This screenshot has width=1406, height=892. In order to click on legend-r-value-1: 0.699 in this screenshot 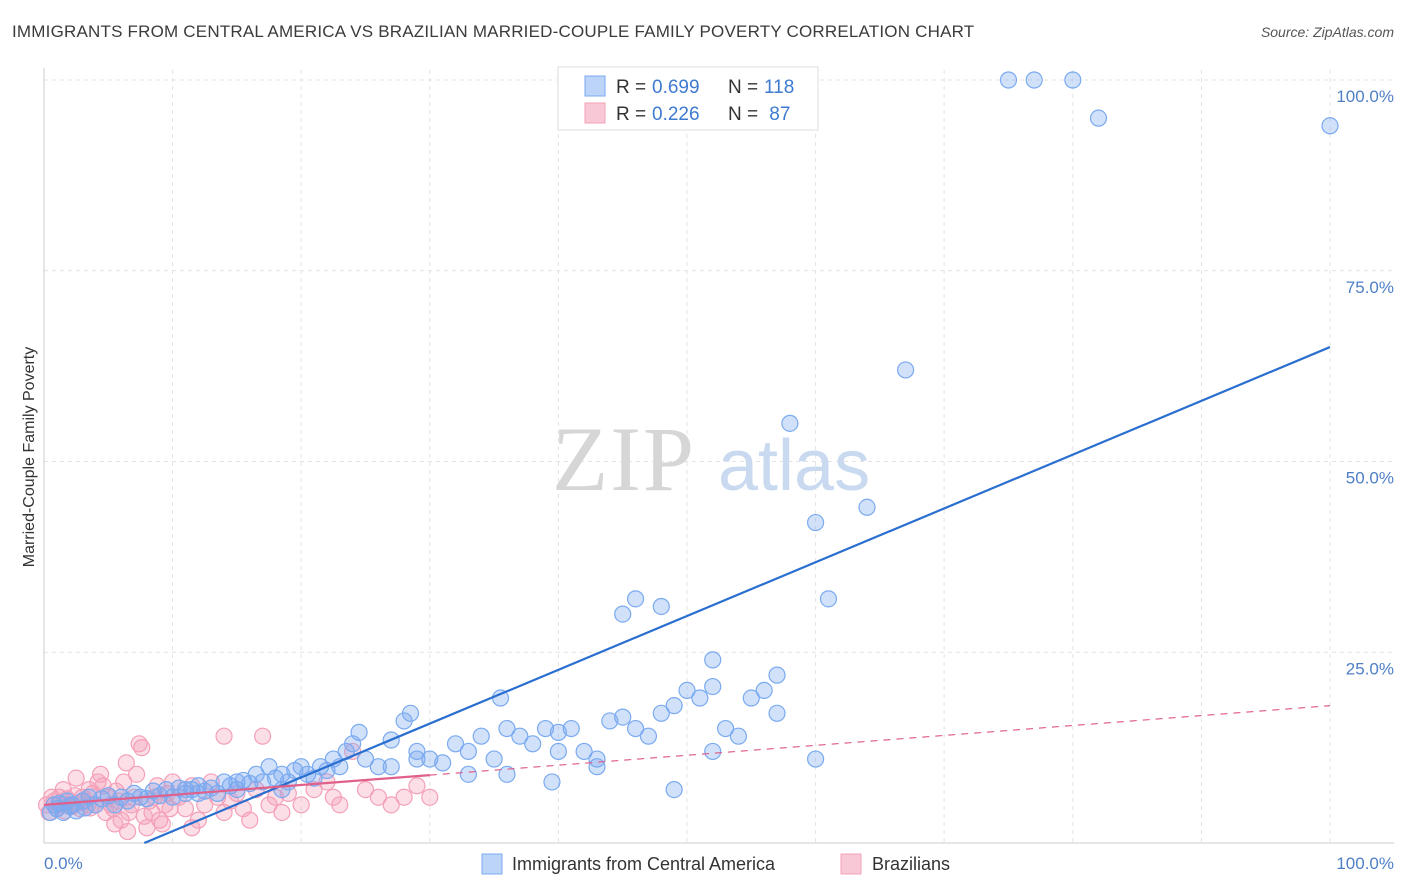, I will do `click(676, 87)`.